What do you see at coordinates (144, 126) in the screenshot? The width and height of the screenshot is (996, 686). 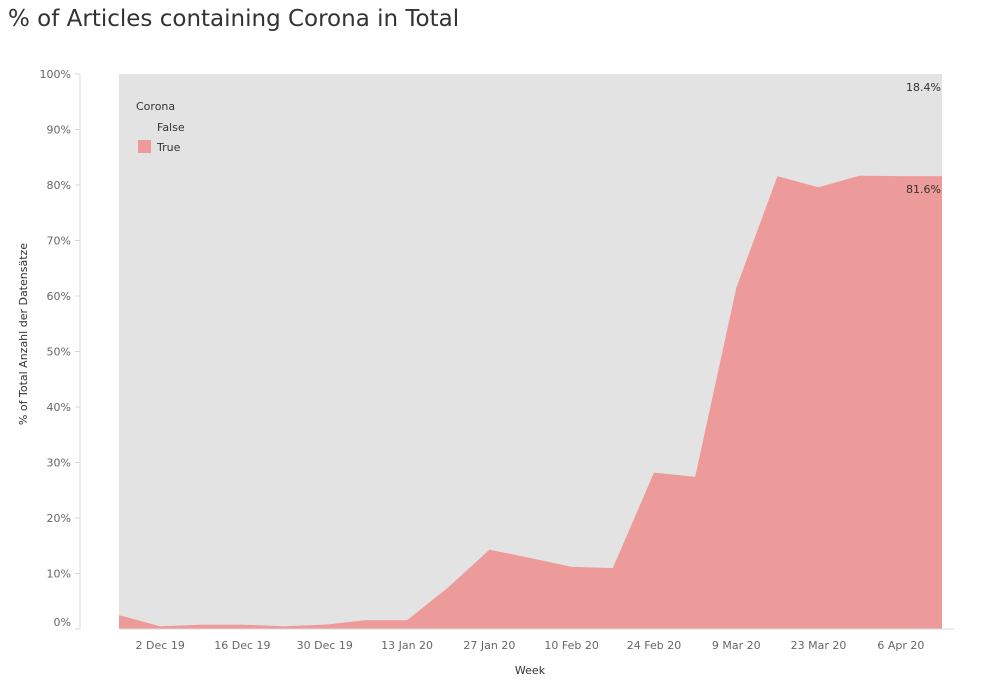 I see `legend-swatch-false` at bounding box center [144, 126].